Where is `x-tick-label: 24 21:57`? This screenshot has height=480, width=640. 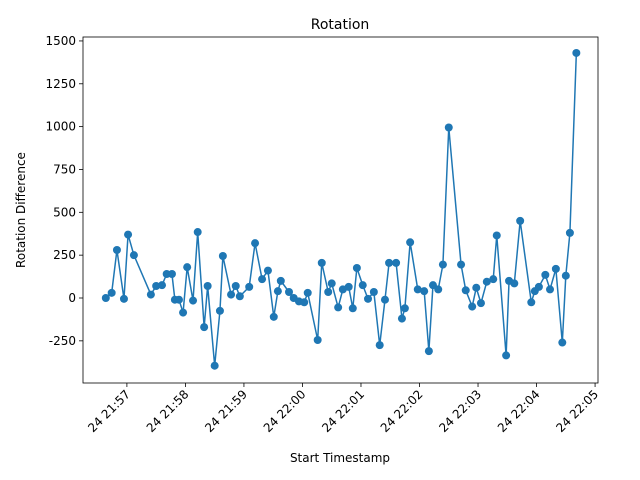
x-tick-label: 24 21:57 is located at coordinates (109, 411).